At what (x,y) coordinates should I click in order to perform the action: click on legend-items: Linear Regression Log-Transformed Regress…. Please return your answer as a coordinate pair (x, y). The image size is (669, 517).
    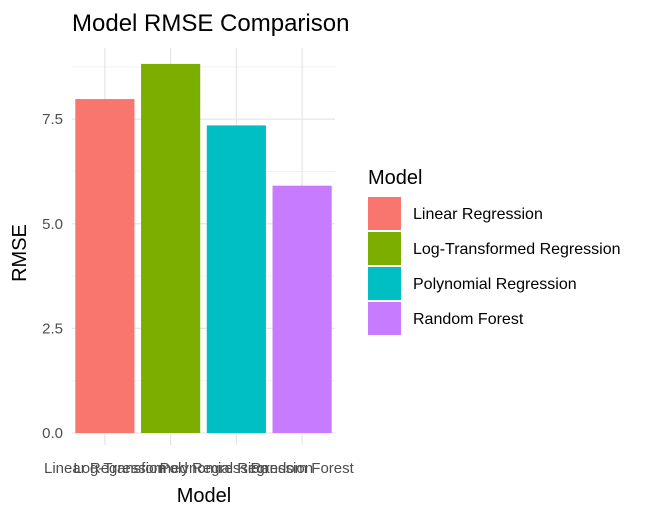
    Looking at the image, I should click on (494, 266).